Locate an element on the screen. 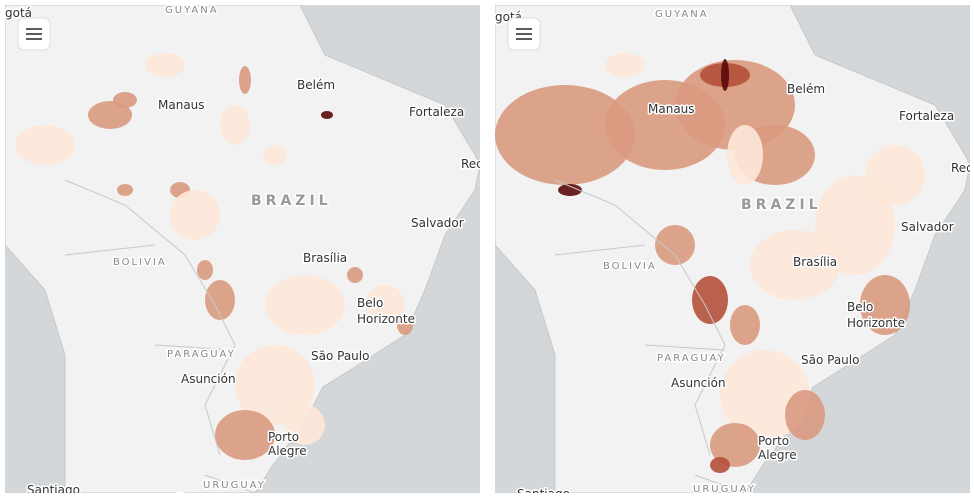 The width and height of the screenshot is (974, 497). place-label: Buenos is located at coordinates (199, 494).